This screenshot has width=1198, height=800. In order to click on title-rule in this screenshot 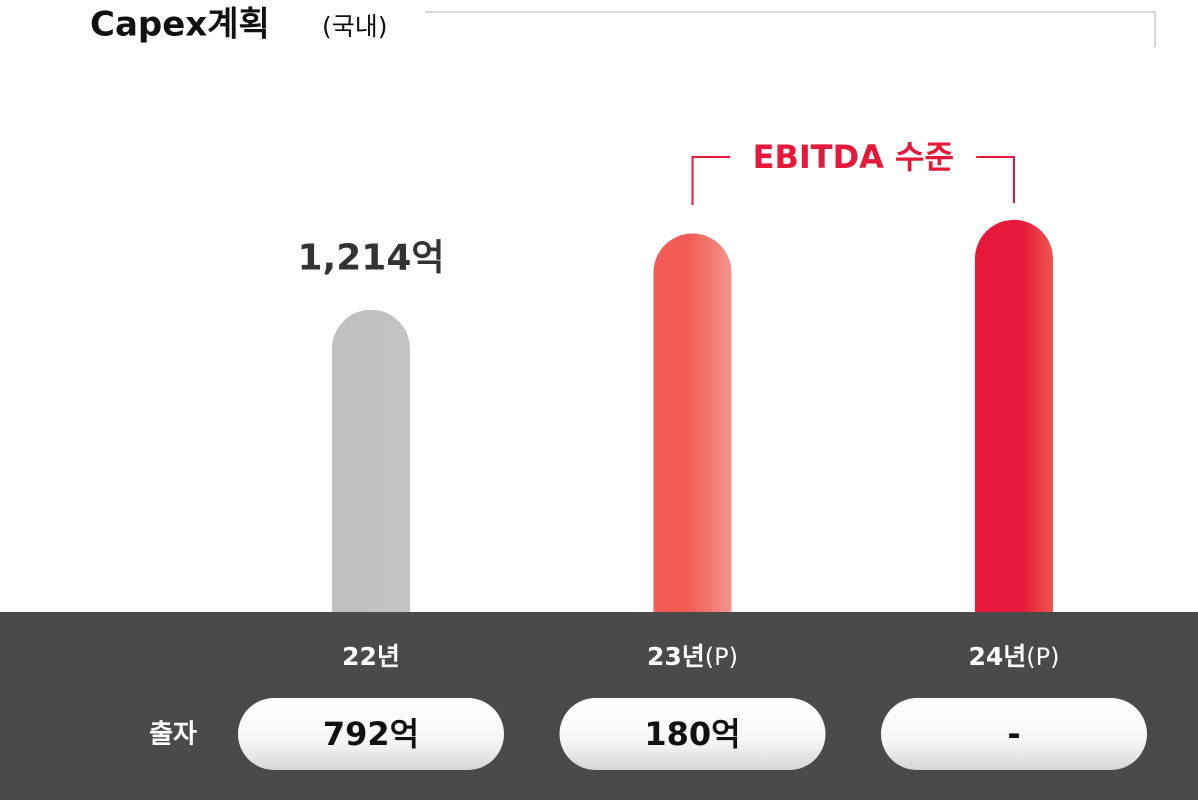, I will do `click(790, 29)`.